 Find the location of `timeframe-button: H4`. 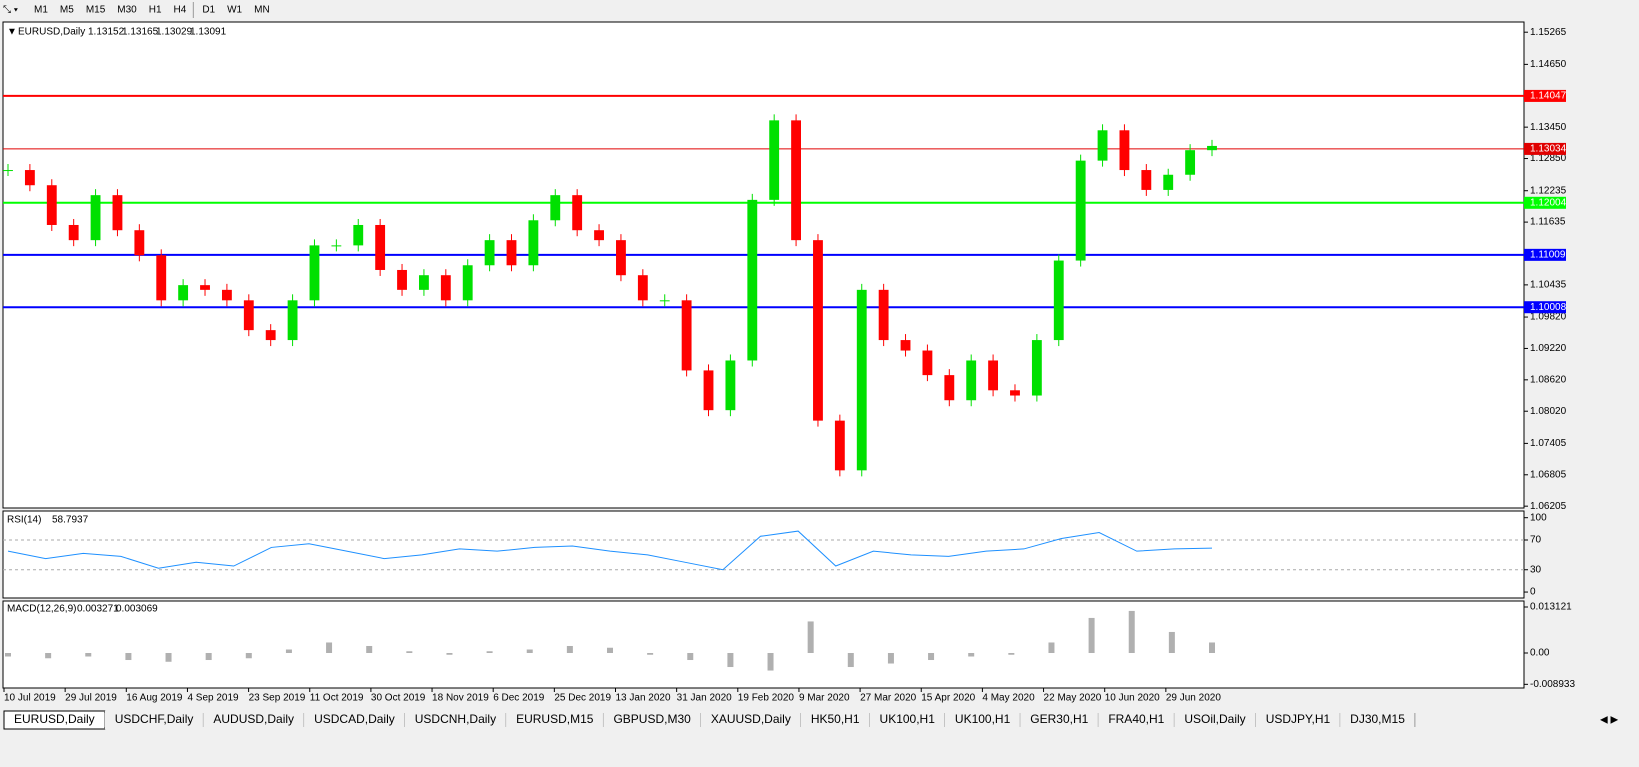

timeframe-button: H4 is located at coordinates (180, 10).